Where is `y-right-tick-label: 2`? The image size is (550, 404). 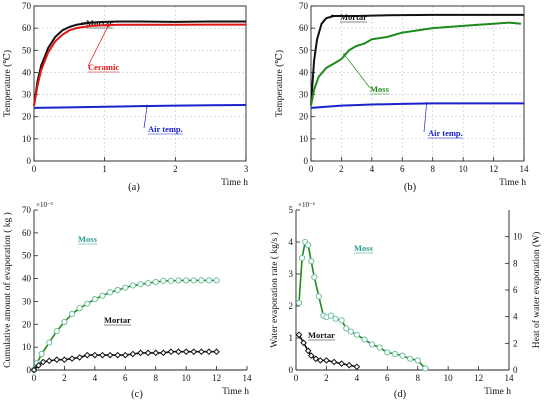
y-right-tick-label: 2 is located at coordinates (515, 343).